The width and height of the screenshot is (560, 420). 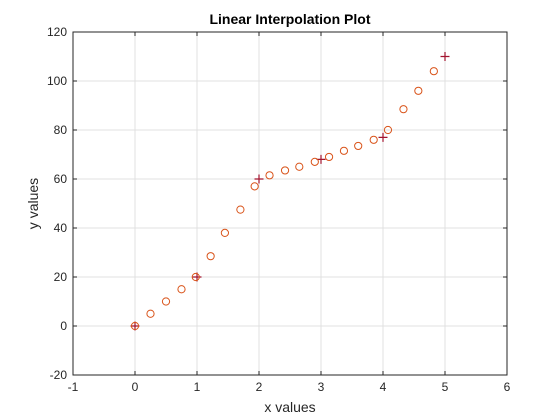 What do you see at coordinates (259, 387) in the screenshot?
I see `x-tick-label: 2` at bounding box center [259, 387].